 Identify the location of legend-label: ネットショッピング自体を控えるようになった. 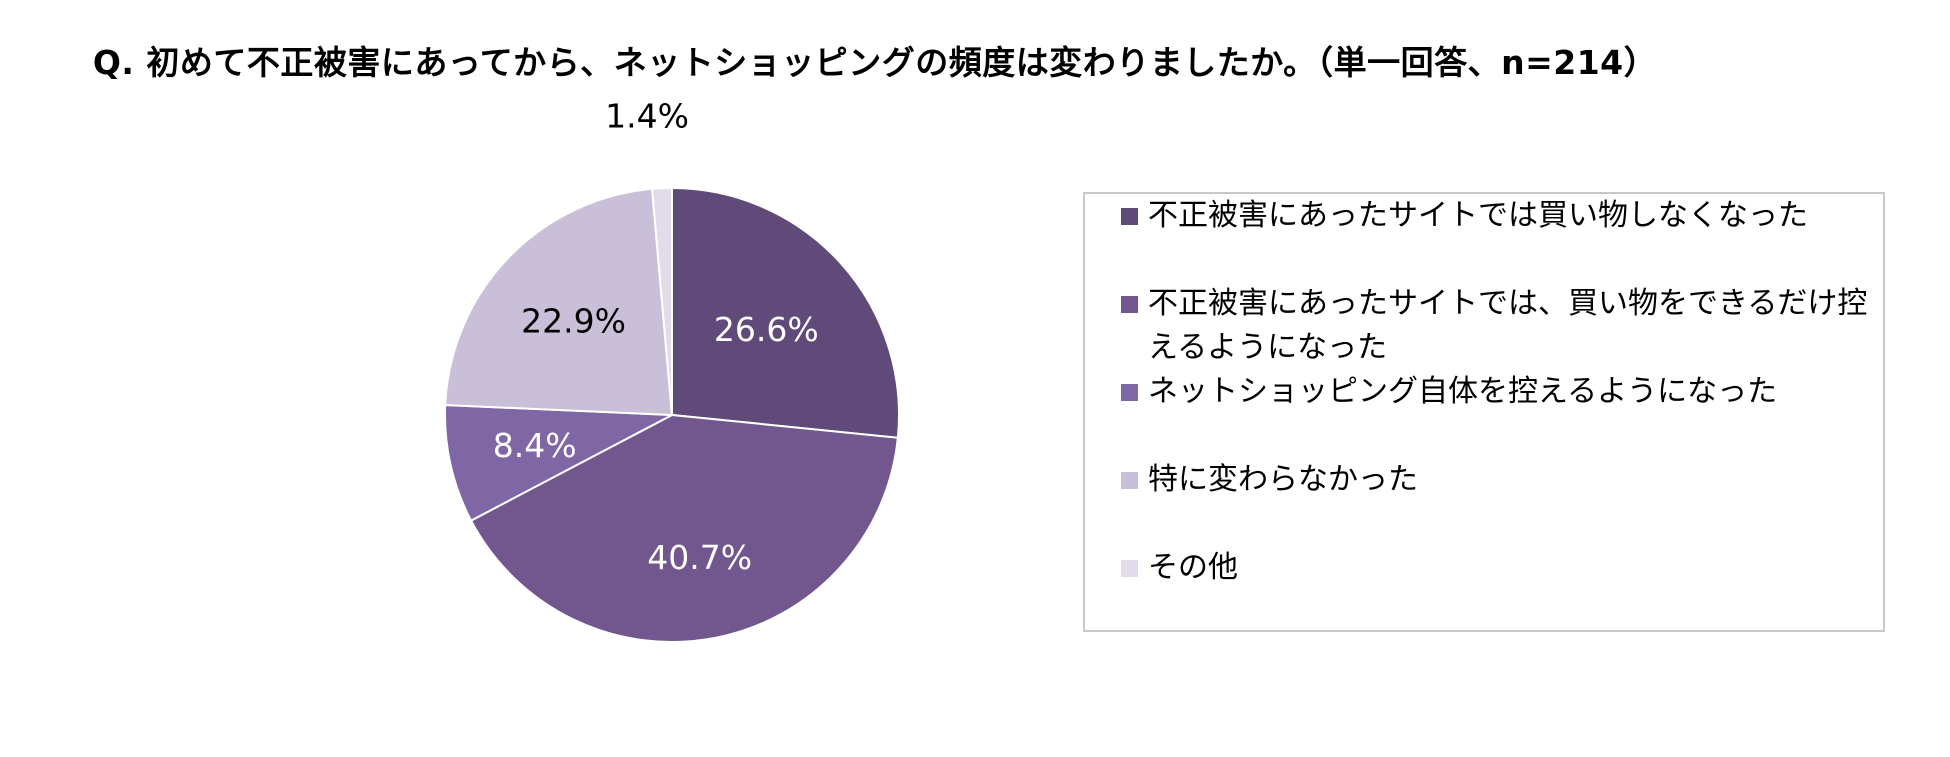
(1463, 391).